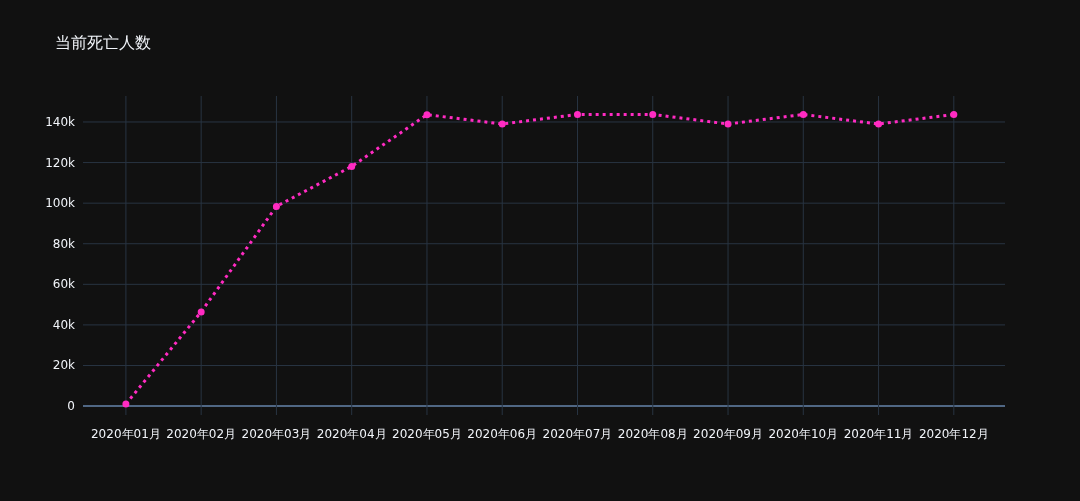 This screenshot has width=1080, height=501. I want to click on x-tick-label: 2020年06月, so click(502, 434).